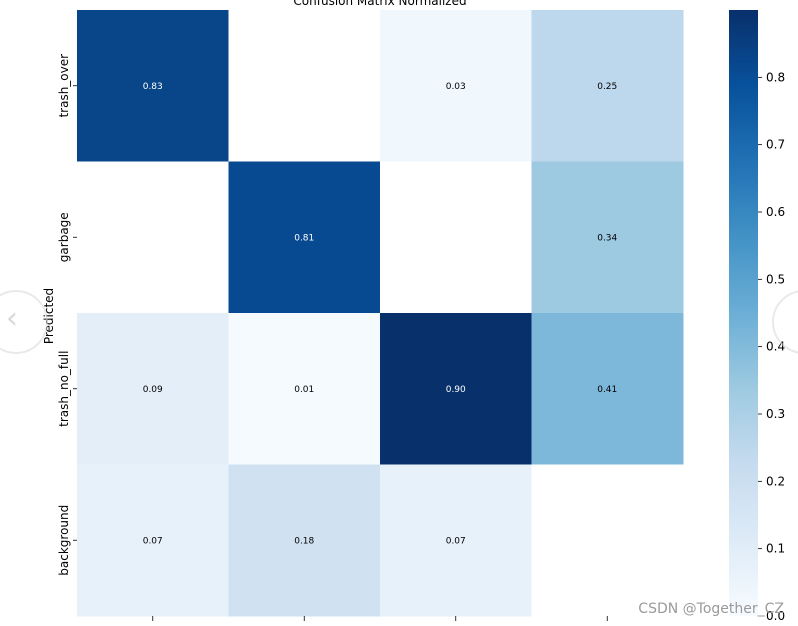 The height and width of the screenshot is (626, 798). I want to click on cell-value-label: 0.90, so click(456, 390).